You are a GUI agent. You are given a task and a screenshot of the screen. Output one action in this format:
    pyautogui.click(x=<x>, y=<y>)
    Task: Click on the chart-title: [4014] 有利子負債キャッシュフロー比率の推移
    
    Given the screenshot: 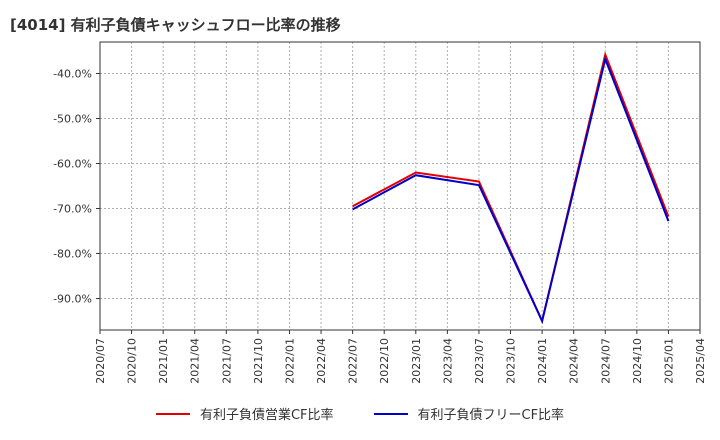 What is the action you would take?
    pyautogui.click(x=175, y=25)
    